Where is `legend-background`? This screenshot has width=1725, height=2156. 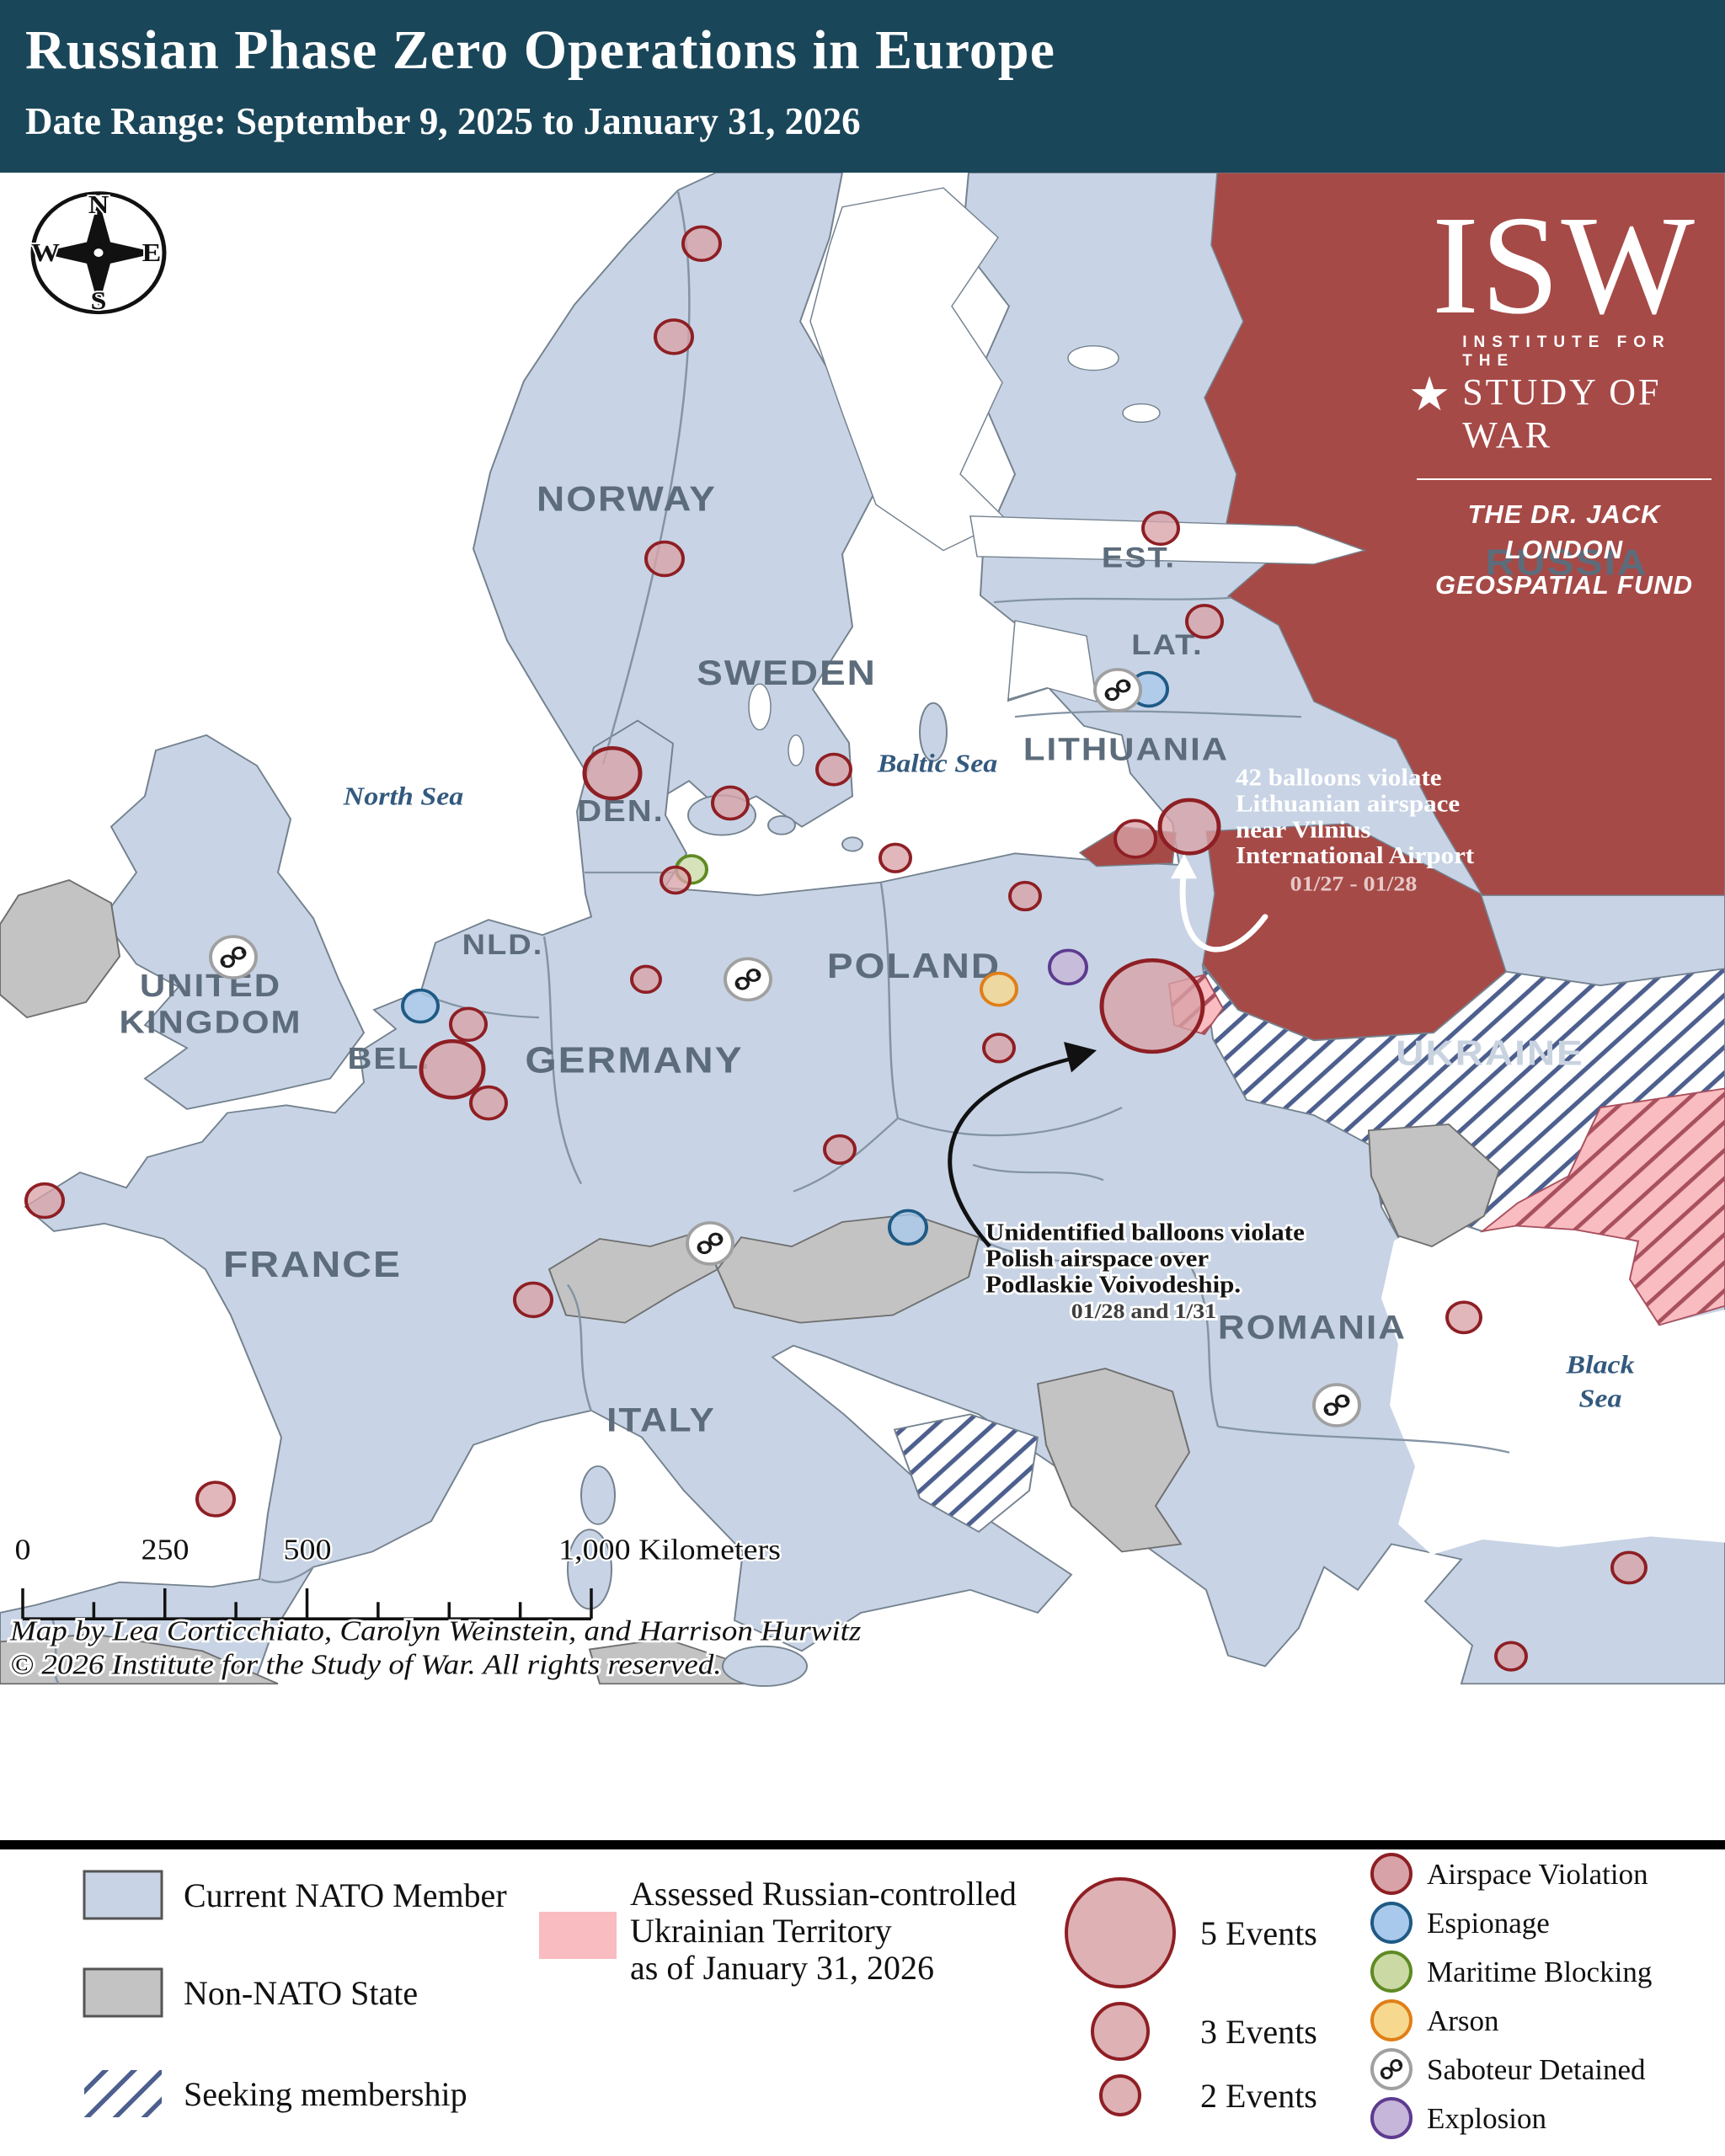
legend-background is located at coordinates (862, 2002).